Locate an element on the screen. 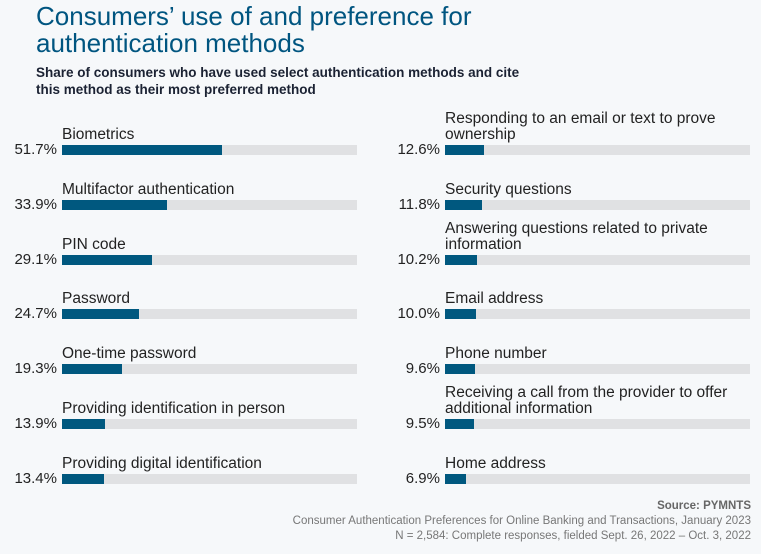 This screenshot has height=554, width=761. value-label: 10.2% is located at coordinates (418, 259).